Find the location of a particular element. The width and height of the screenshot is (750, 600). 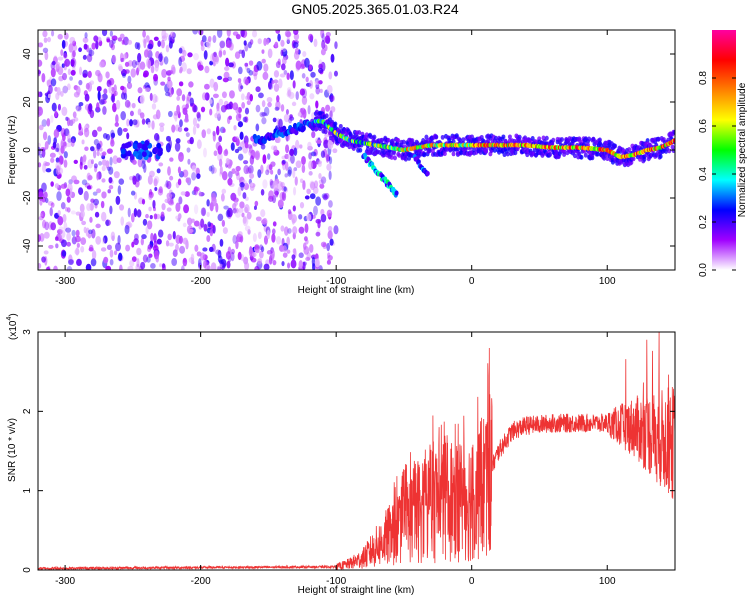

branch-blob is located at coordinates (427, 174).